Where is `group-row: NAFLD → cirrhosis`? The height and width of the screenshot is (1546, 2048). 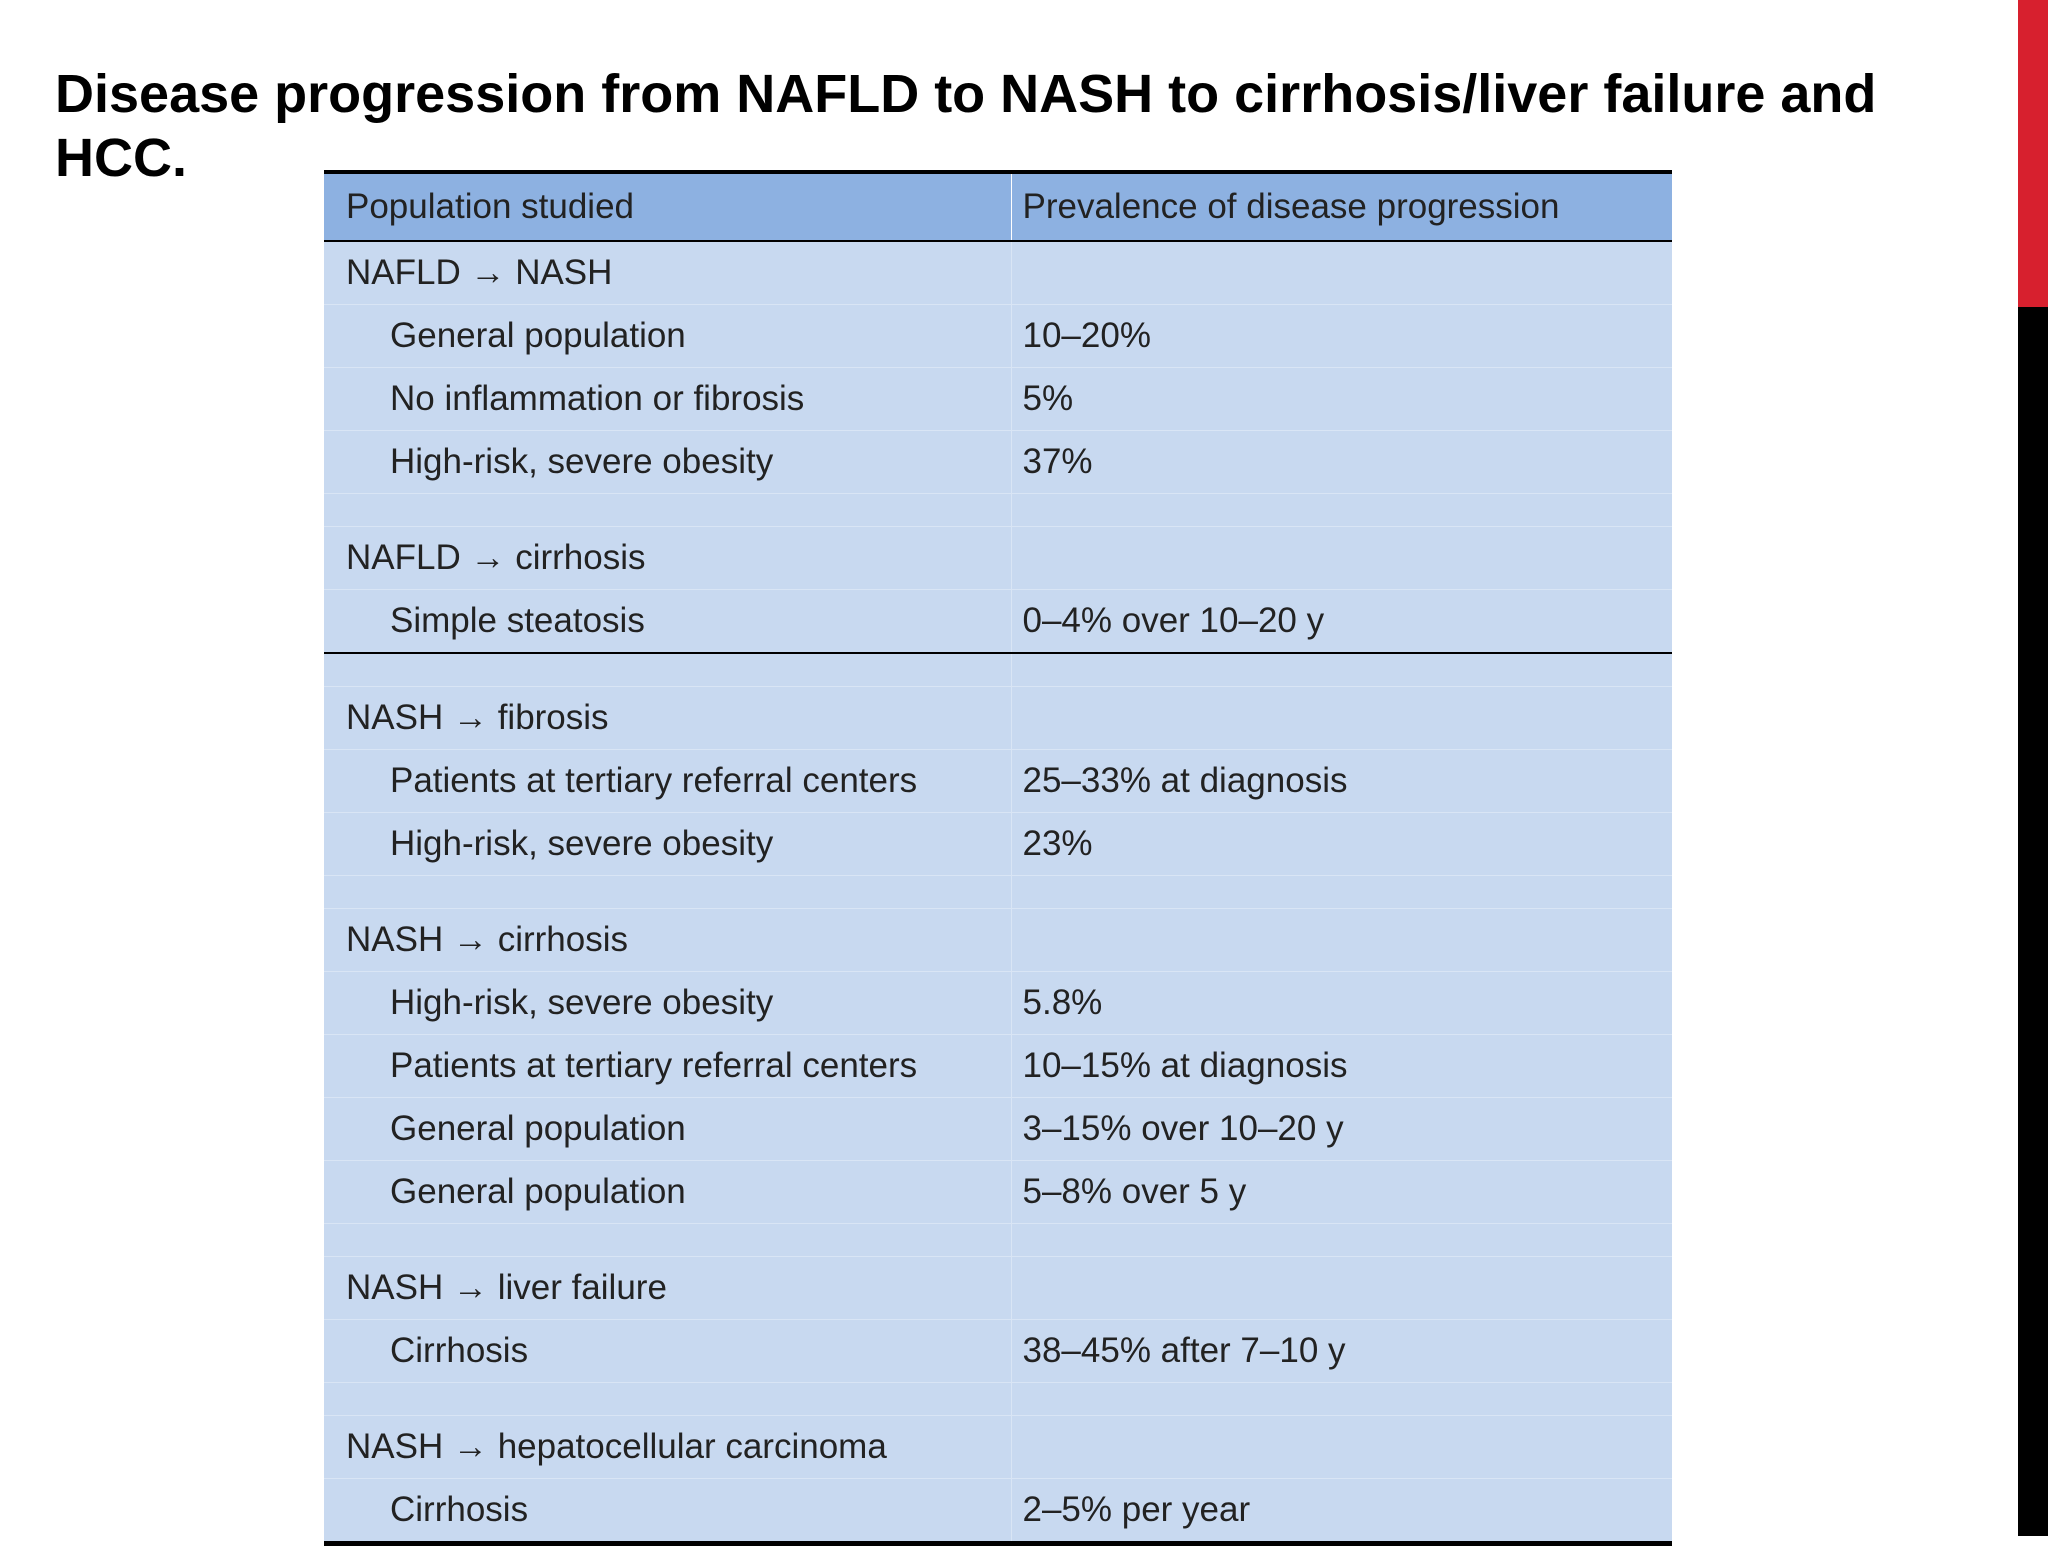 group-row: NAFLD → cirrhosis is located at coordinates (998, 558).